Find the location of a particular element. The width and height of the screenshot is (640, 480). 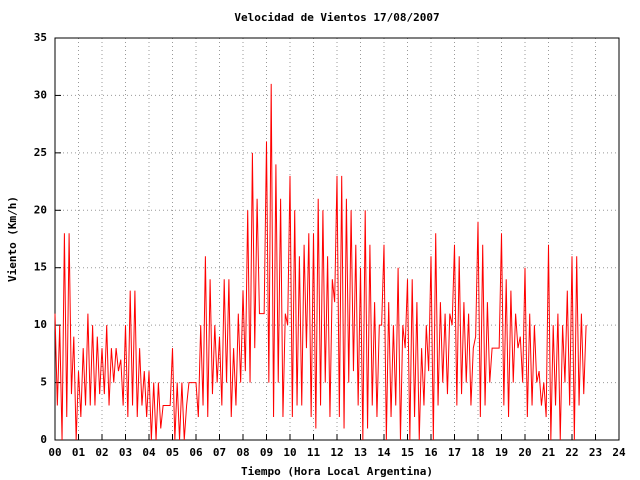

x-tick-label: 22 is located at coordinates (571, 452).